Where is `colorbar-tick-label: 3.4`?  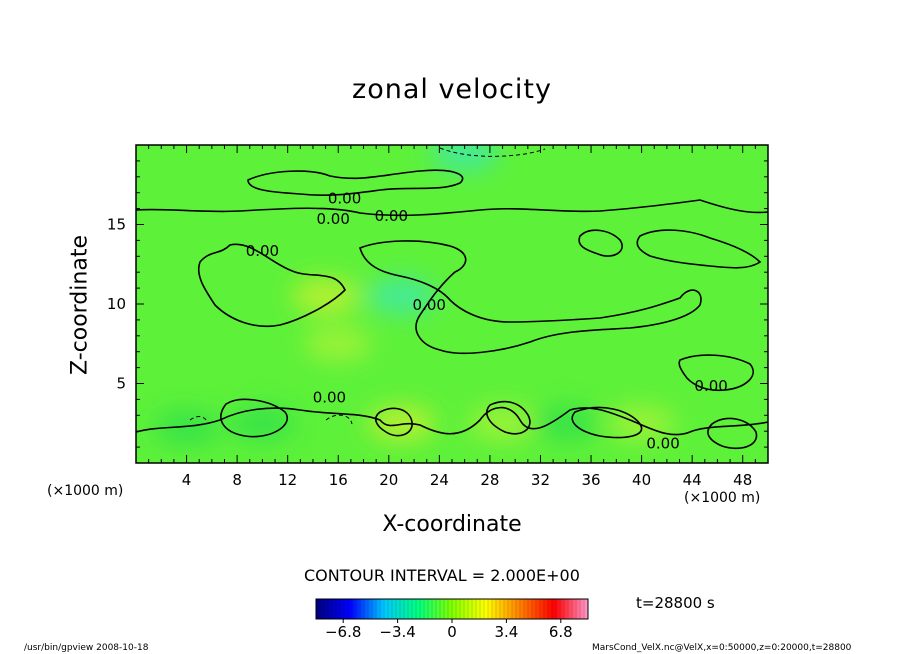 colorbar-tick-label: 3.4 is located at coordinates (506, 632).